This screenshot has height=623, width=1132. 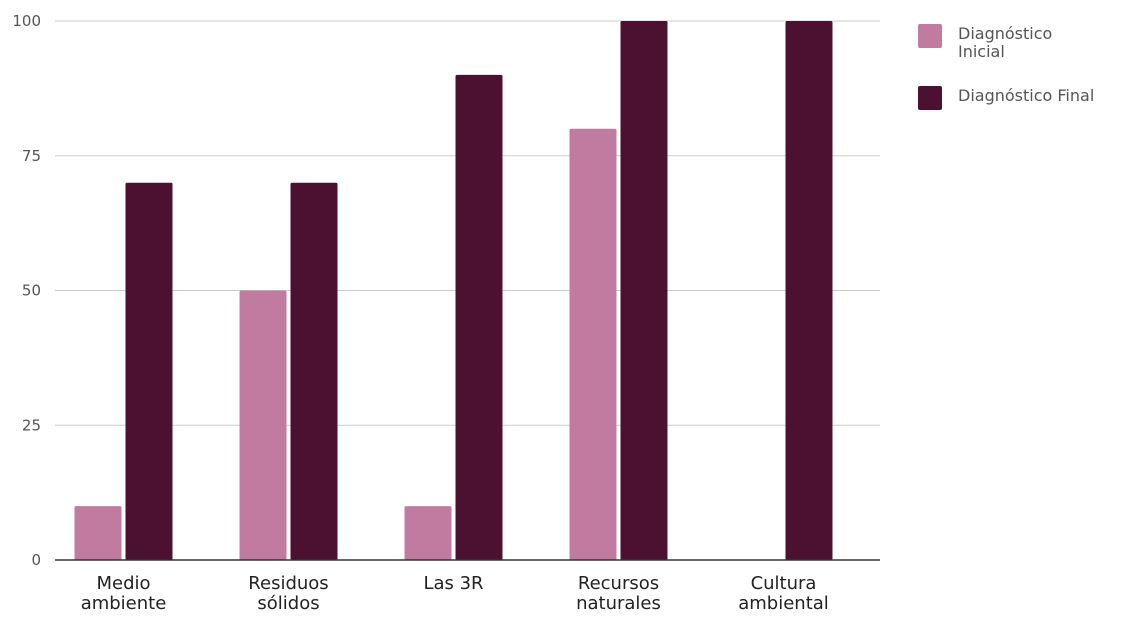 I want to click on y-tick-label: 25, so click(x=31, y=425).